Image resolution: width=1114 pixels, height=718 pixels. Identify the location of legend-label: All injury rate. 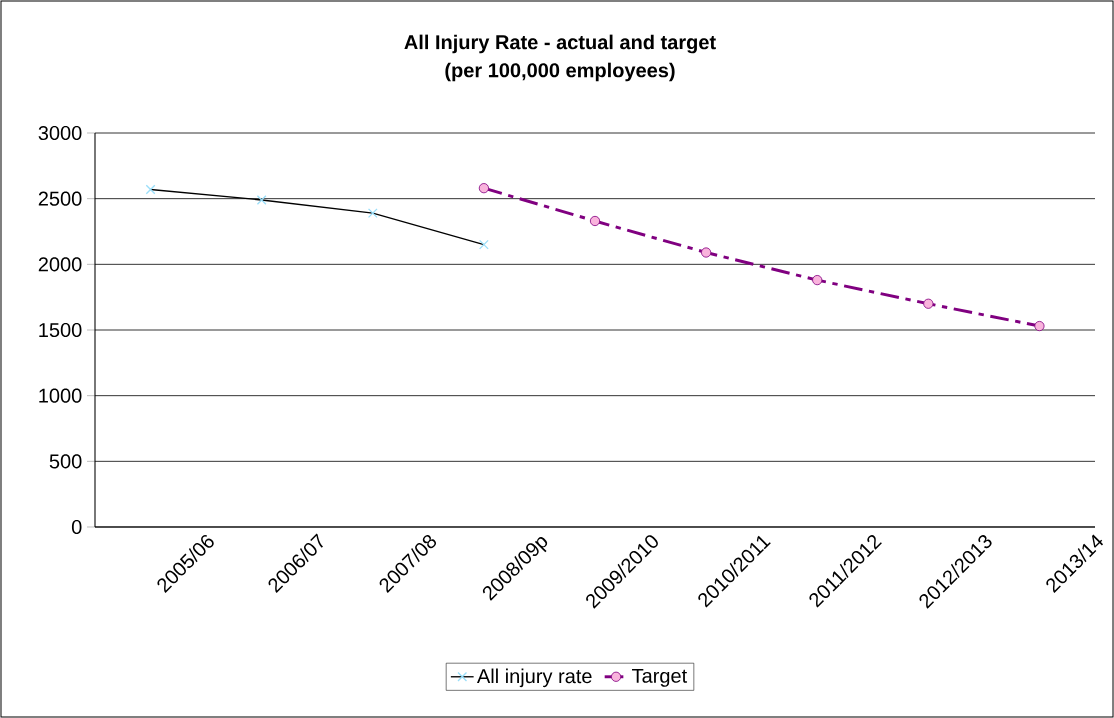
(534, 678).